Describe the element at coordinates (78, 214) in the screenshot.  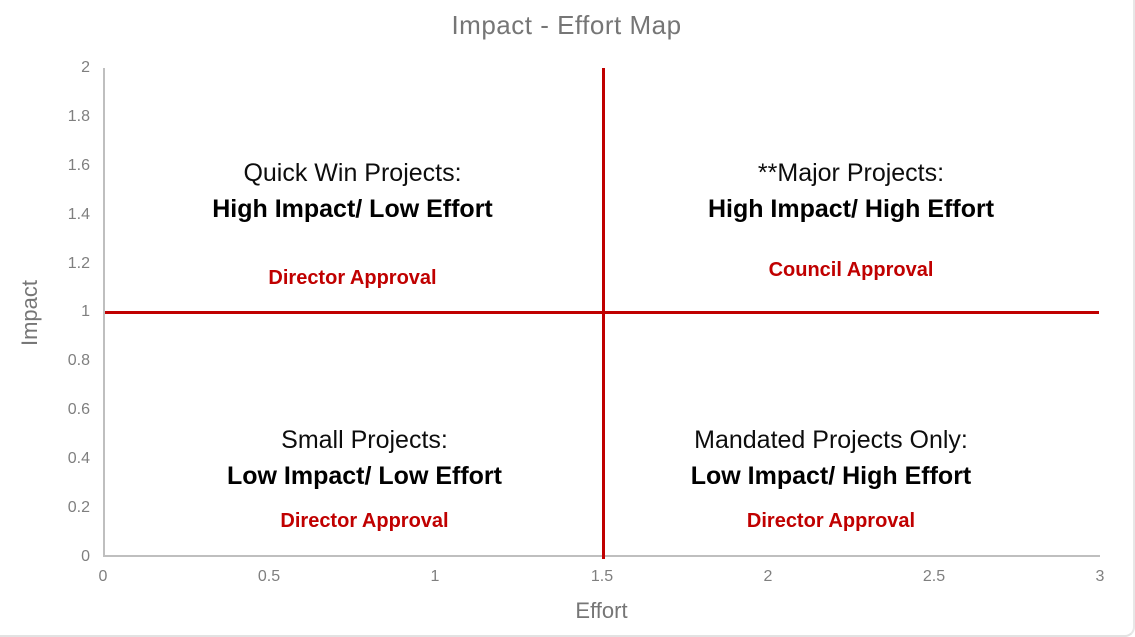
I see `y-tick-label: 1.4` at that location.